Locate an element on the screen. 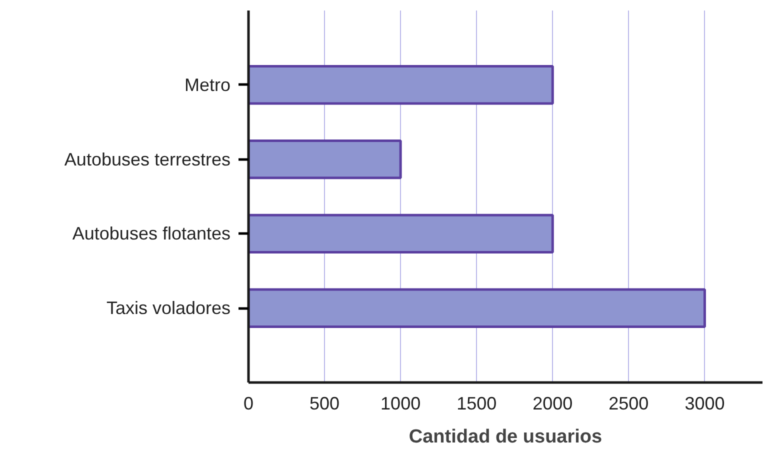 This screenshot has width=764, height=473. y-tick-label: Metro is located at coordinates (207, 84).